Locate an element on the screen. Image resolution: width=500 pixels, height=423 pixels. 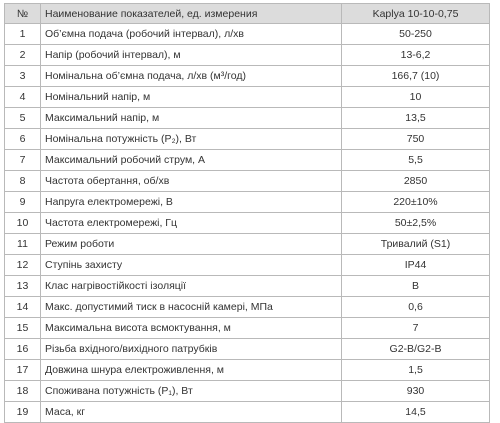
column-header-number: № is located at coordinates (22, 13).